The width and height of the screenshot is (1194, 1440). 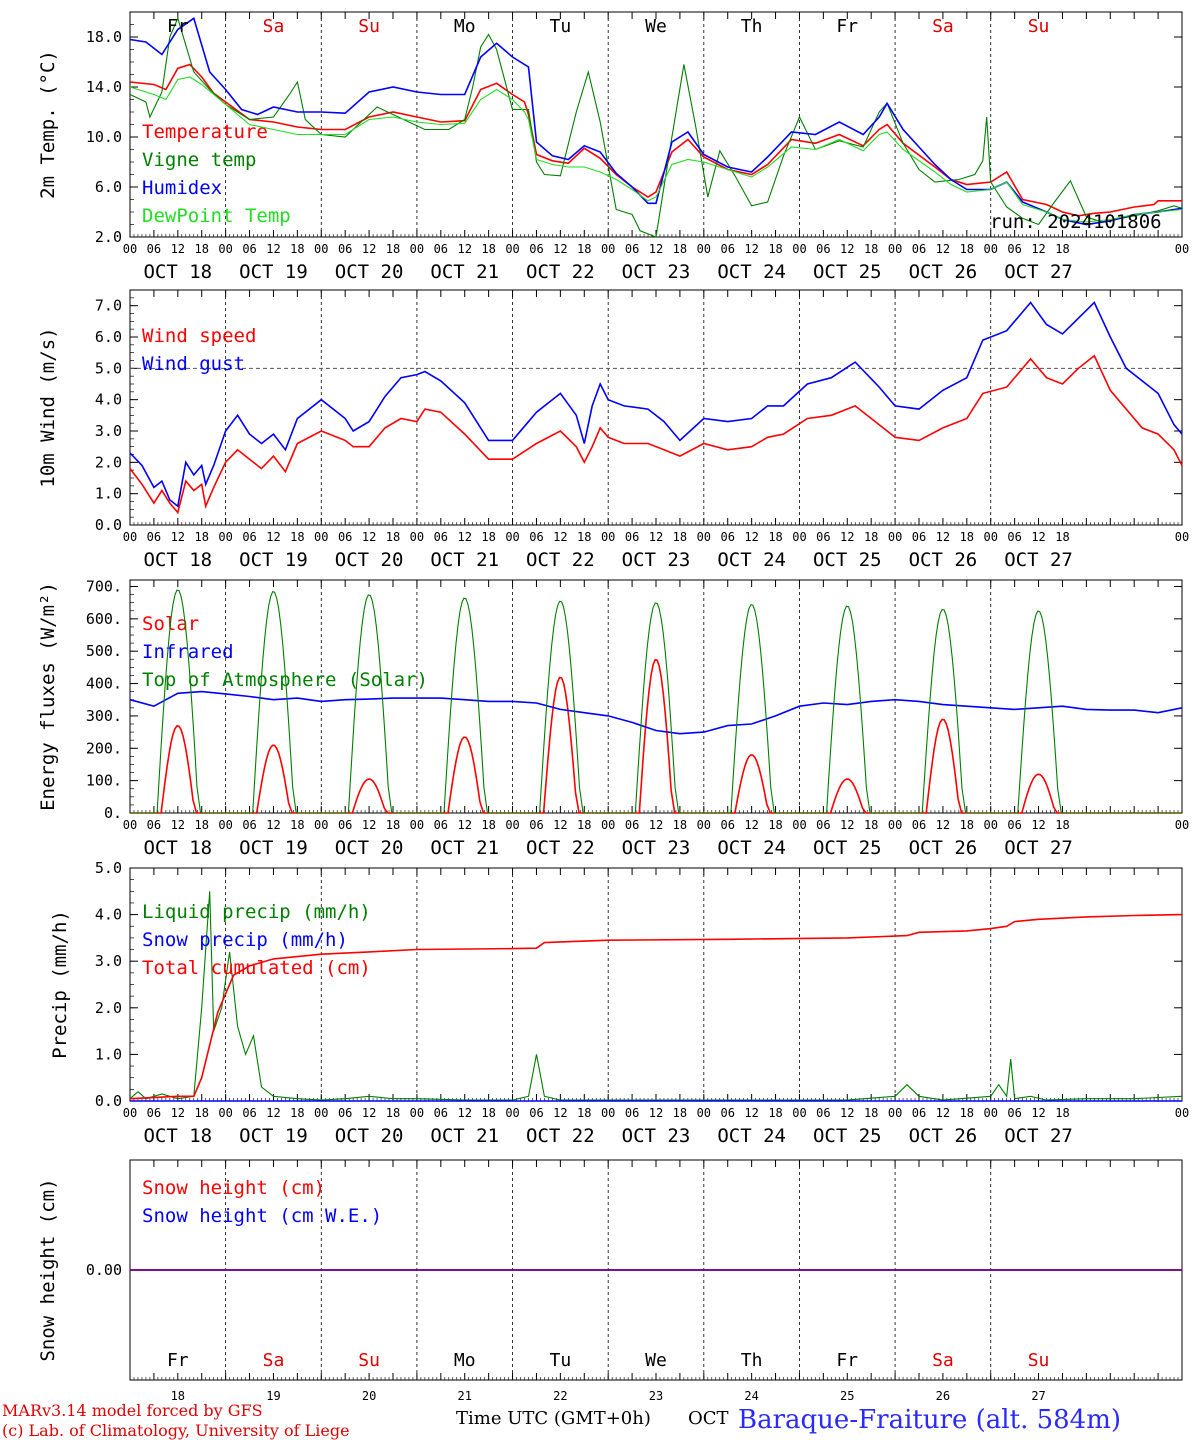 What do you see at coordinates (656, 272) in the screenshot?
I see `date-label: OCT 23` at bounding box center [656, 272].